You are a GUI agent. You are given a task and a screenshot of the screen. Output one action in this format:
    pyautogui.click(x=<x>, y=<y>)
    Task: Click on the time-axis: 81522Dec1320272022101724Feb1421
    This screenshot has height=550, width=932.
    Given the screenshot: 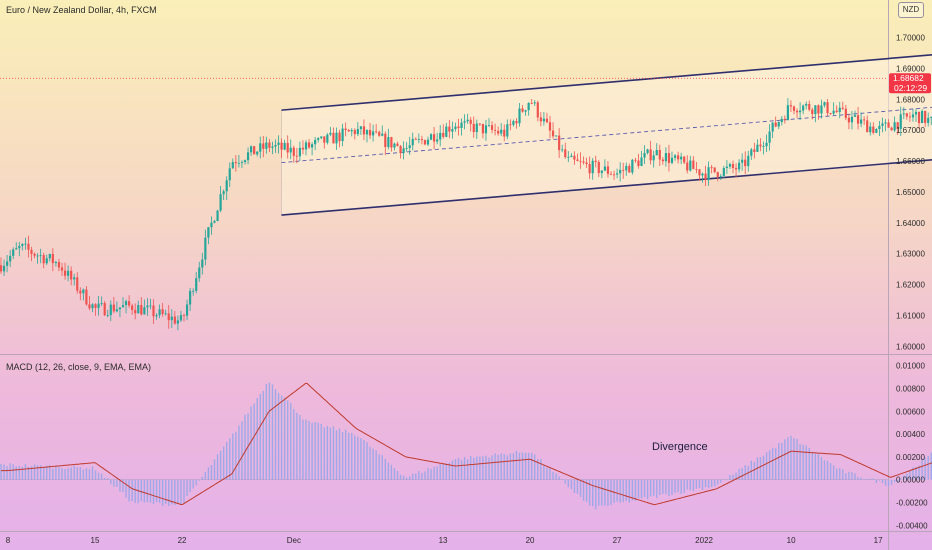 What is the action you would take?
    pyautogui.click(x=469, y=540)
    